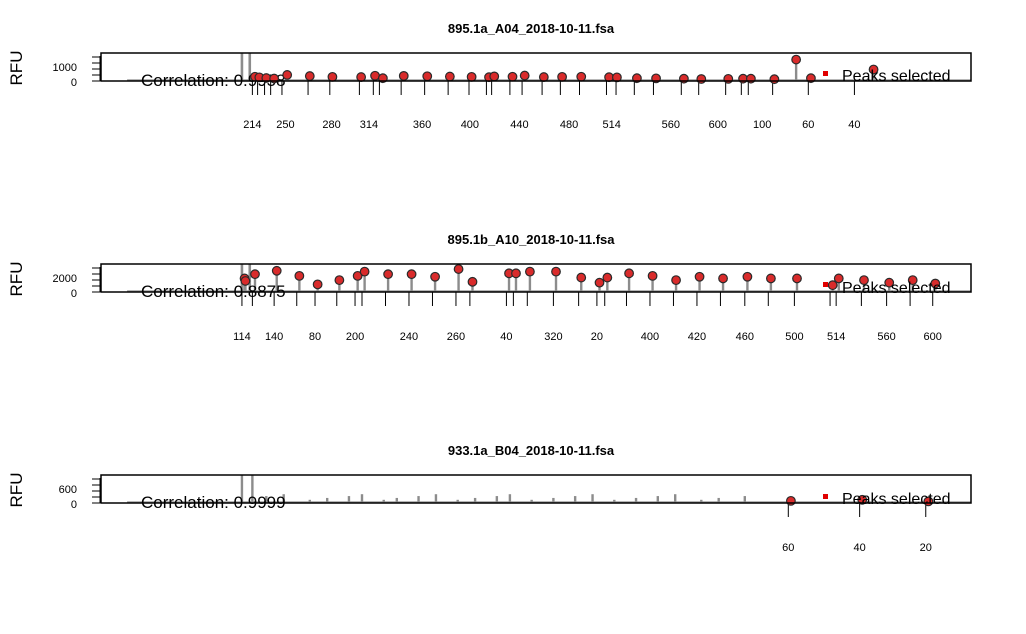 The height and width of the screenshot is (634, 1026). I want to click on panel-3-size-labels: 60 40 20, so click(857, 548).